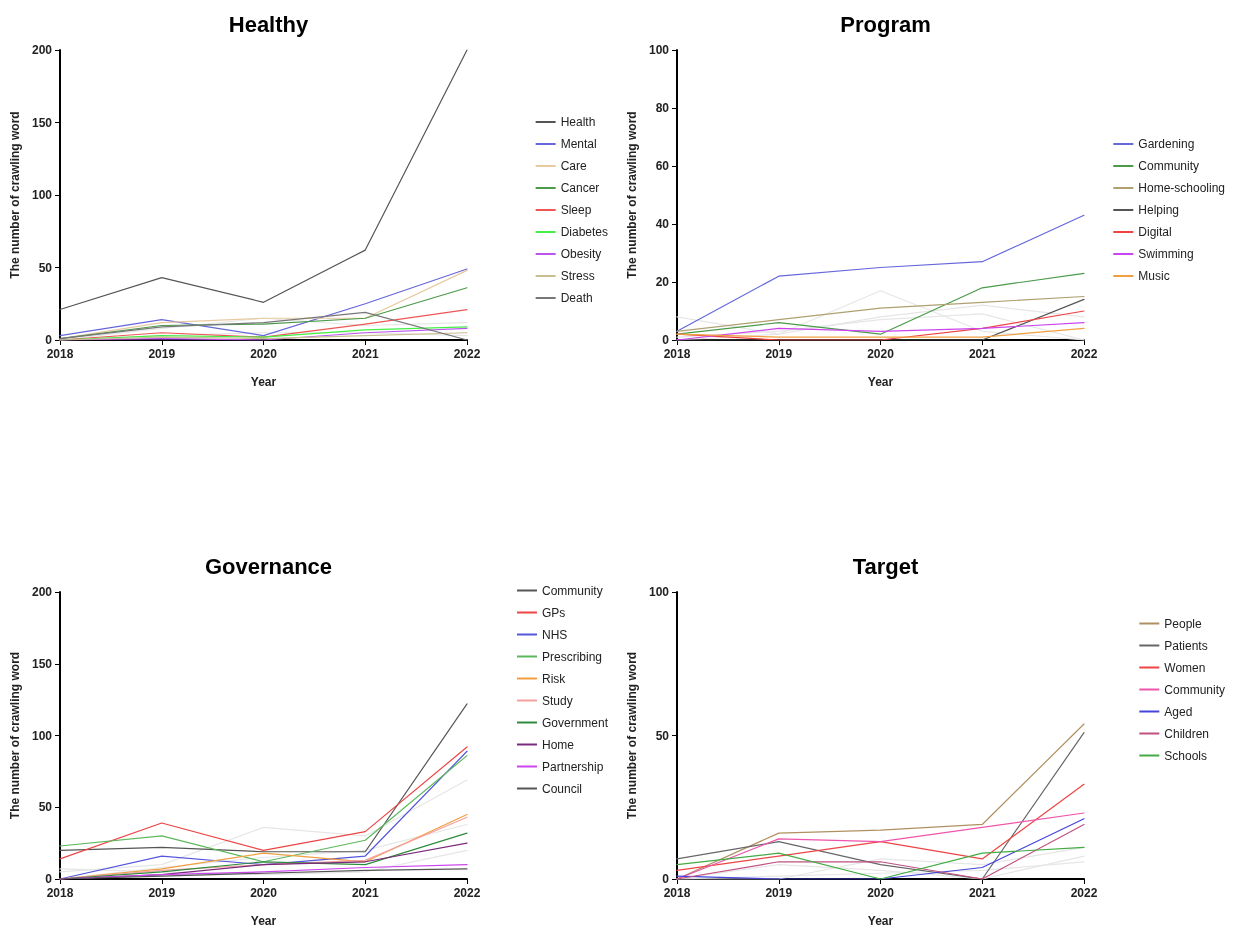  What do you see at coordinates (1187, 733) in the screenshot?
I see `legend-label: Children` at bounding box center [1187, 733].